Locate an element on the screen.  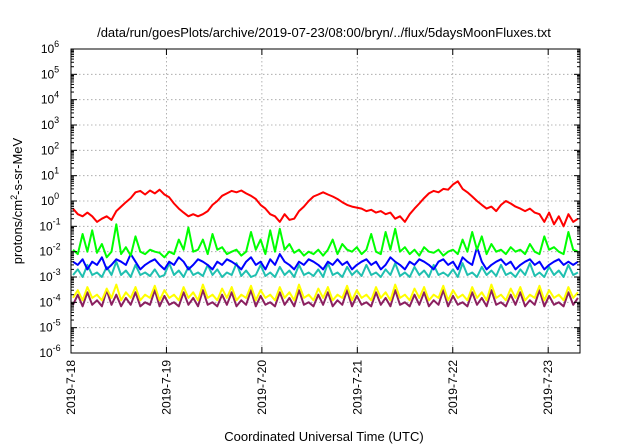
y-tick-exponent: 6 is located at coordinates (56, 44).